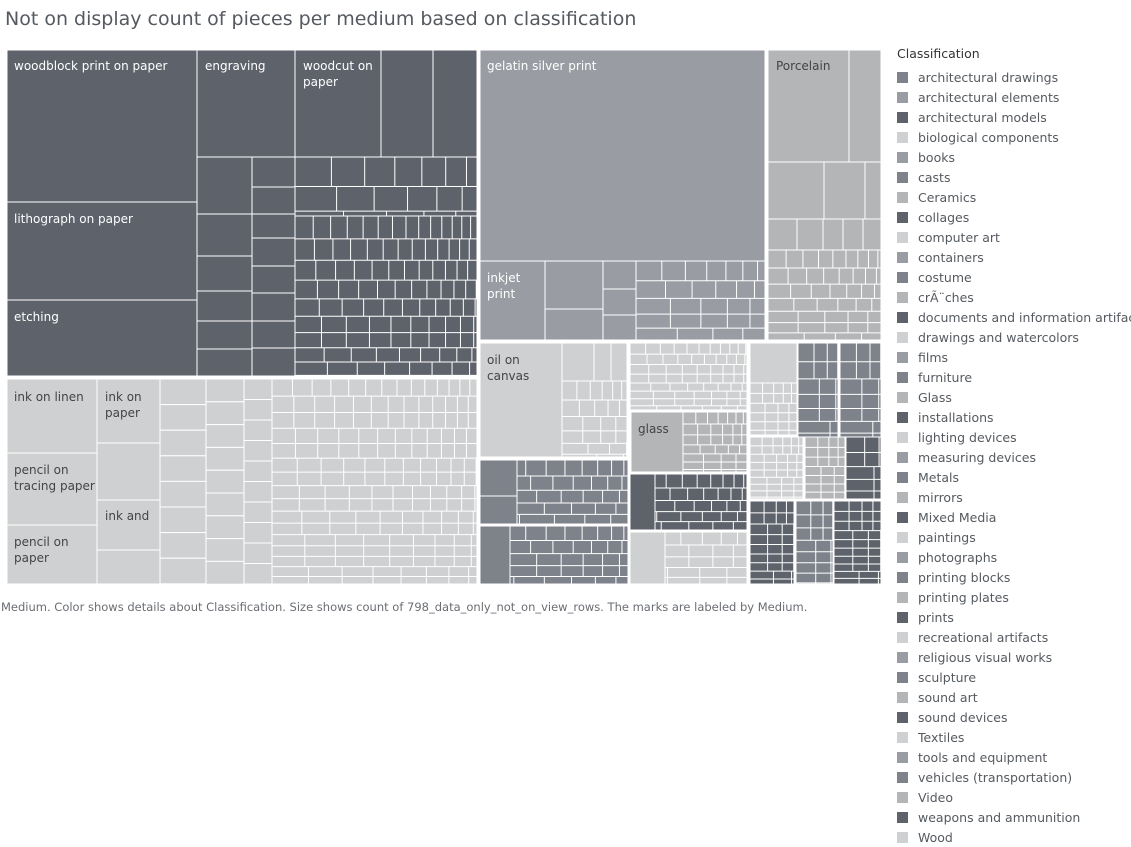 This screenshot has height=847, width=1131. I want to click on legend-item: sound art, so click(1013, 697).